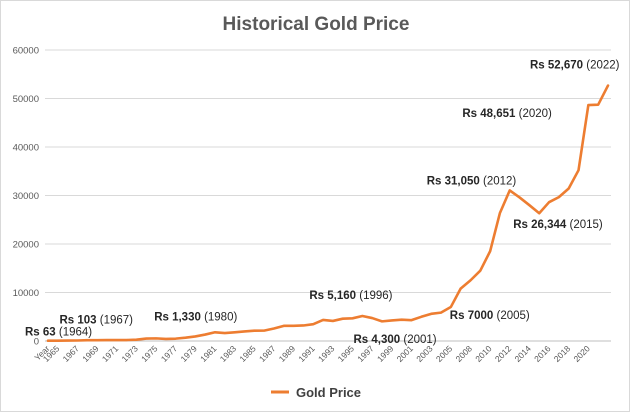  Describe the element at coordinates (541, 225) in the screenshot. I see `data-label-value: Rs 26,344` at that location.